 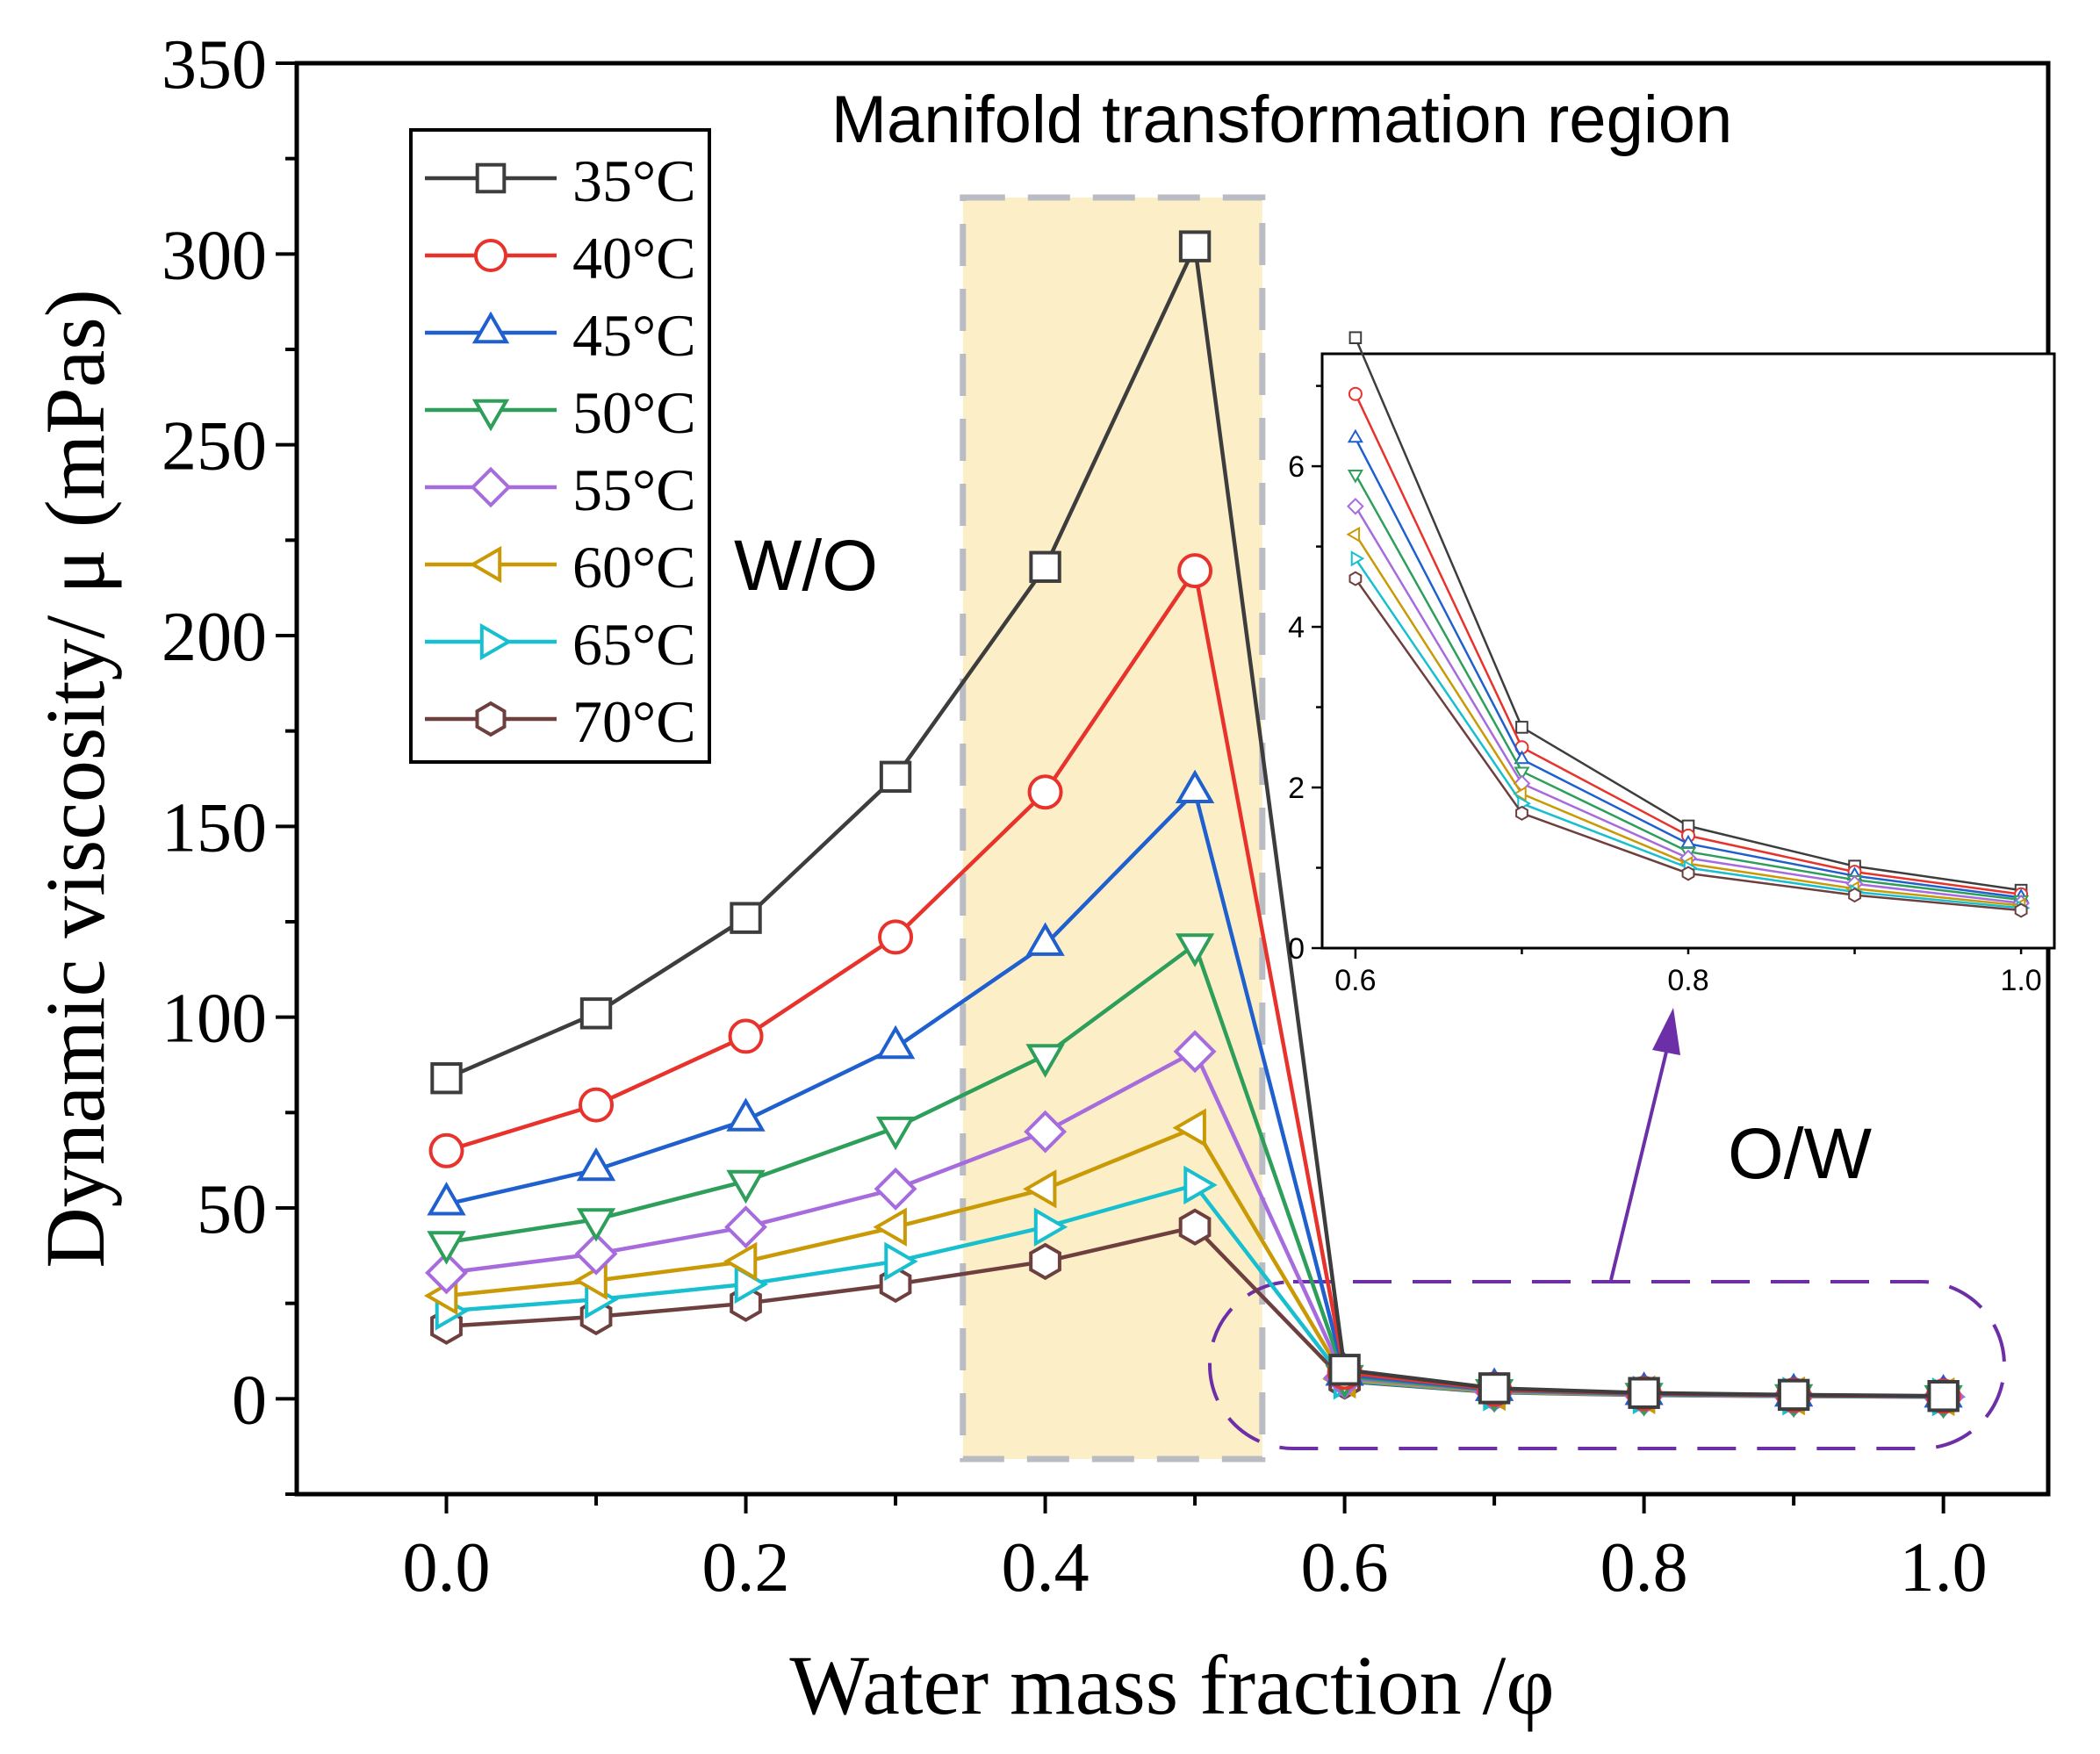 I want to click on legend-label: 45°C, so click(x=634, y=335).